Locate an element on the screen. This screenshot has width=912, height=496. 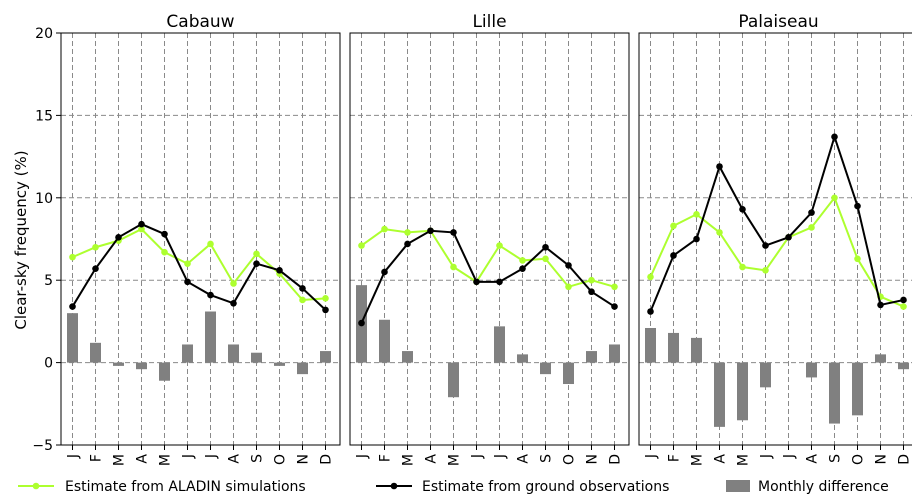
y-tick-label: 0 is located at coordinates (48, 364).